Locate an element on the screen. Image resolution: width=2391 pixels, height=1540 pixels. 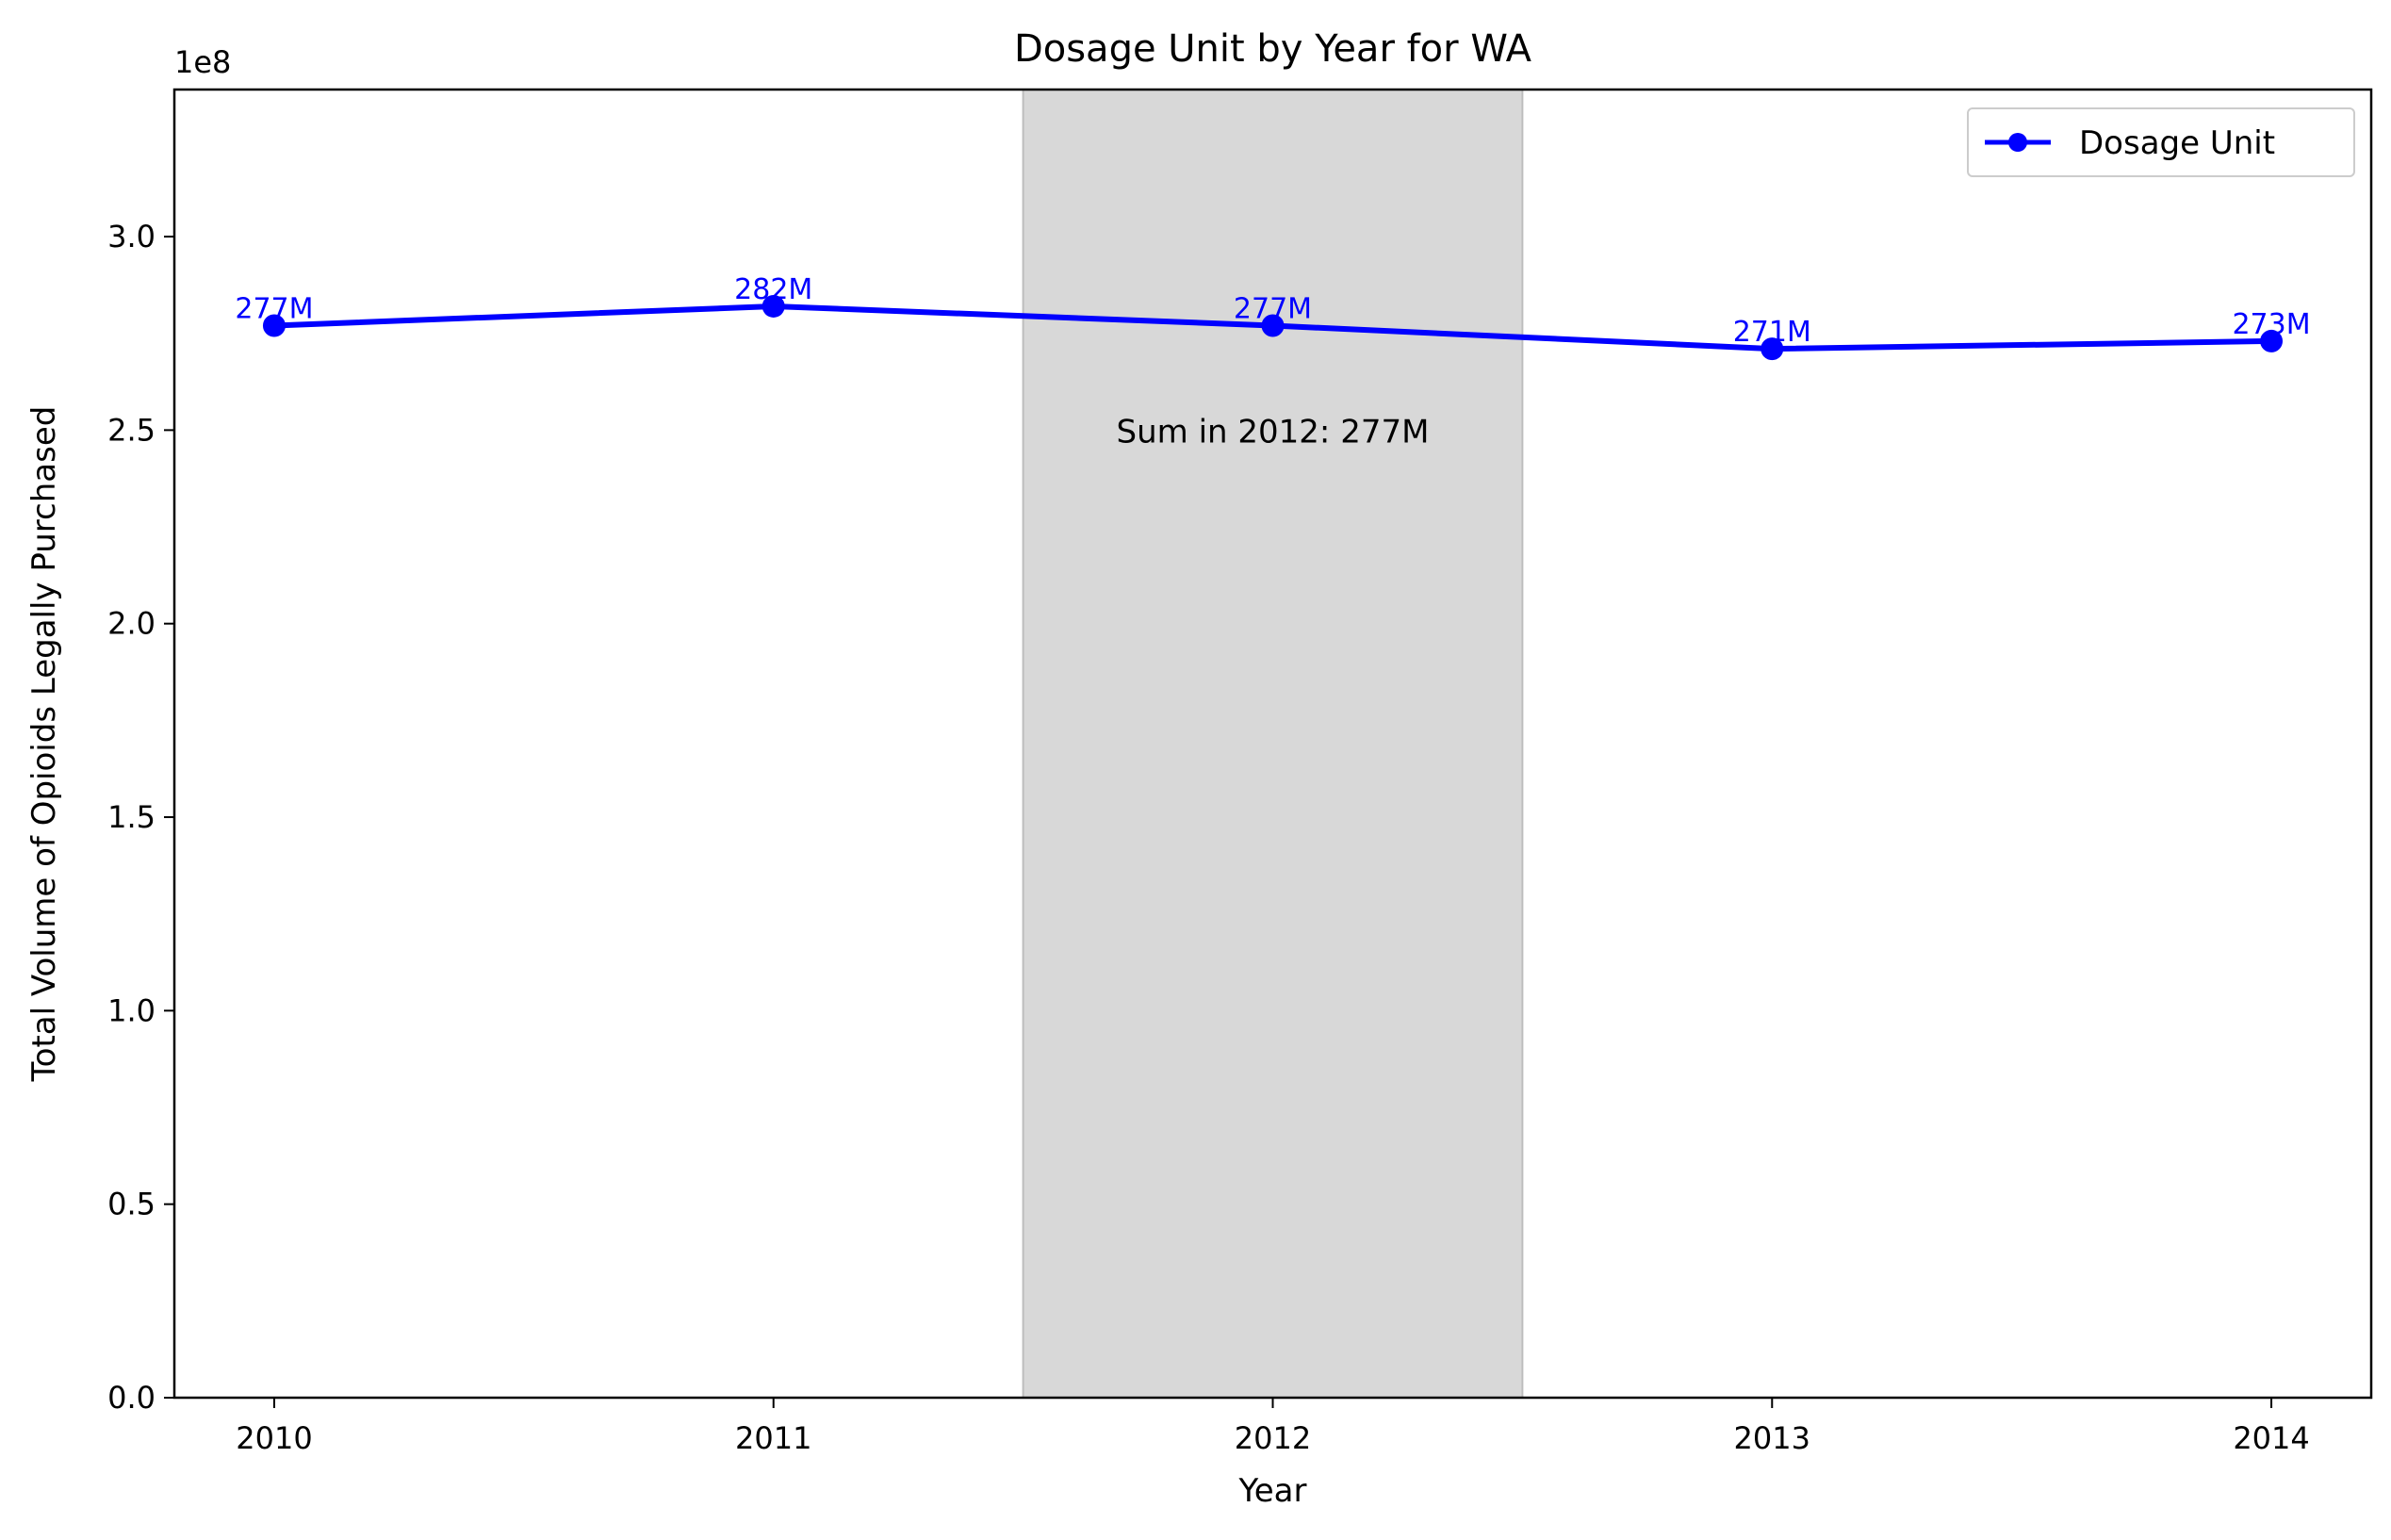
y-tick-label: 0.5 is located at coordinates (131, 1204).